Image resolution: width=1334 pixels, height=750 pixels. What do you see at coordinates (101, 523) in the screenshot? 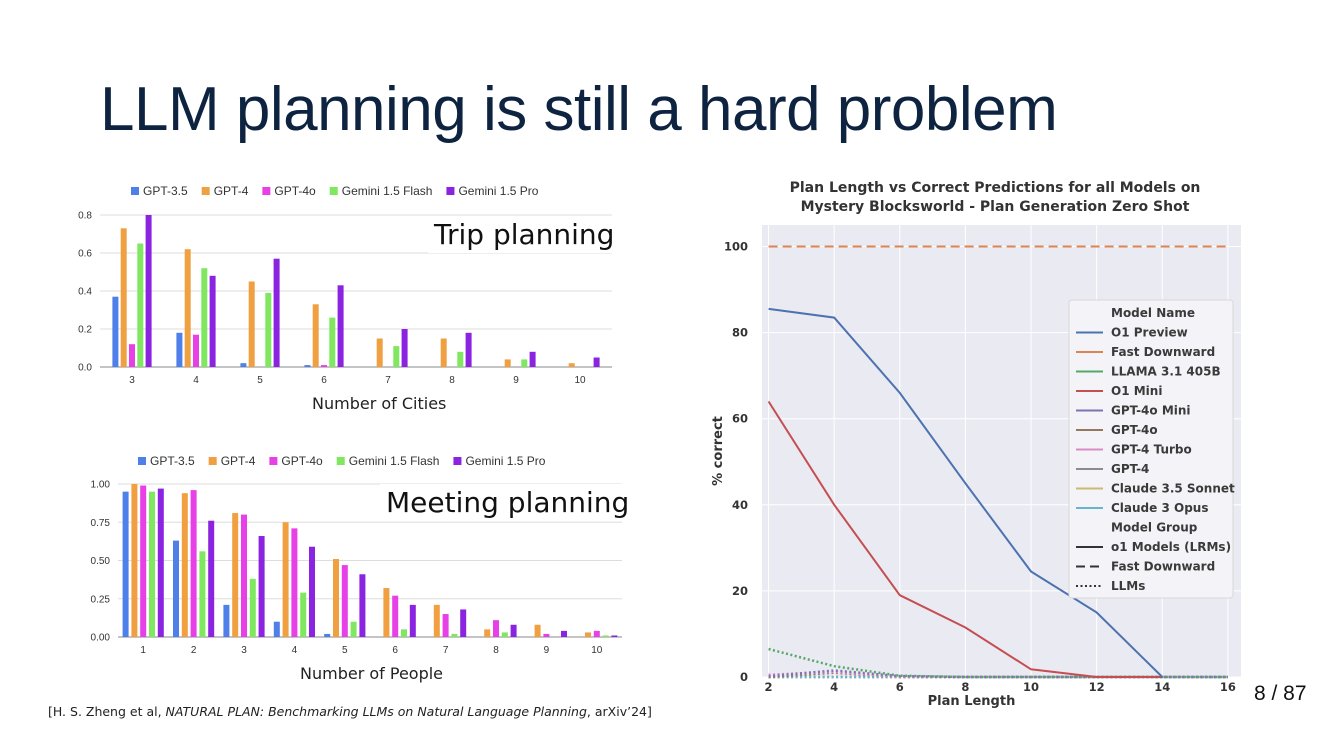
I see `y-tick-label: 0.75` at bounding box center [101, 523].